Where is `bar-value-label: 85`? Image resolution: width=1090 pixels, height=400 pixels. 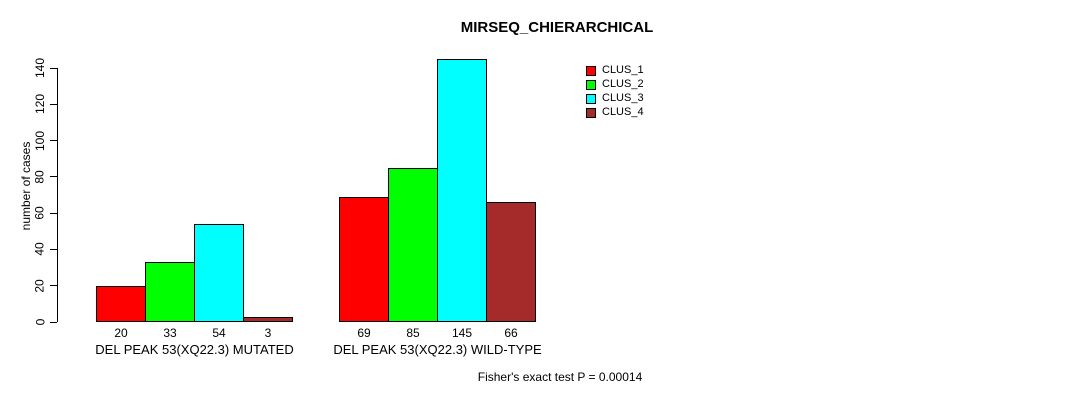
bar-value-label: 85 is located at coordinates (413, 333).